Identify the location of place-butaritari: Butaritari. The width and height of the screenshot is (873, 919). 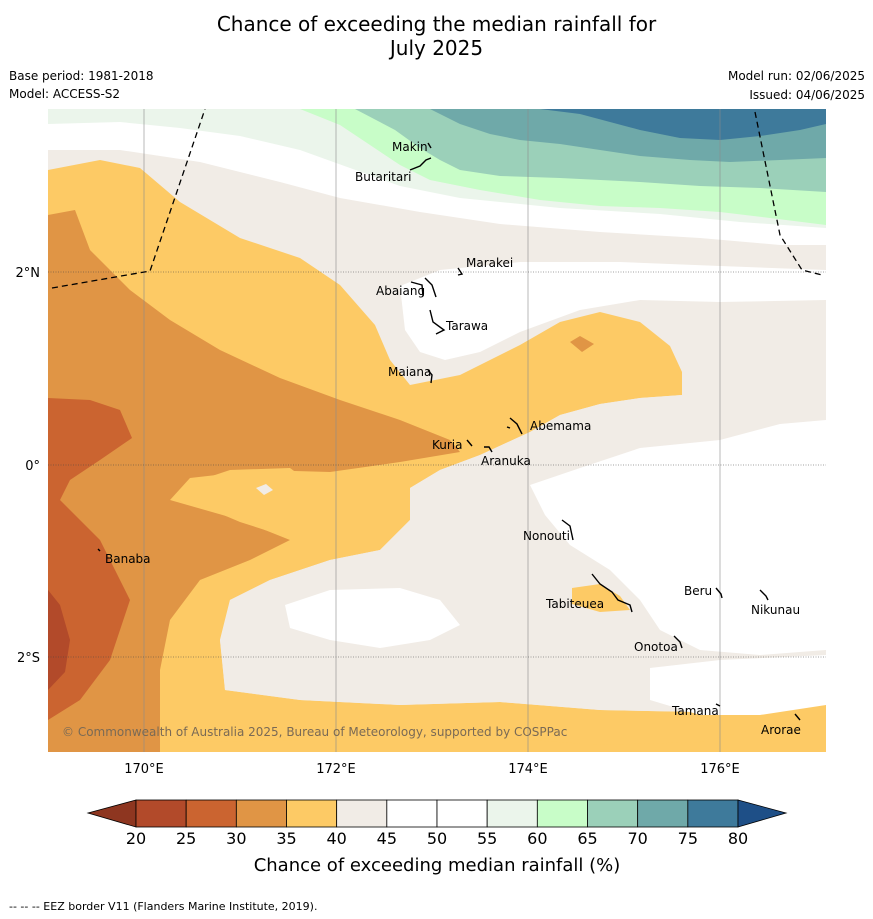
(383, 177).